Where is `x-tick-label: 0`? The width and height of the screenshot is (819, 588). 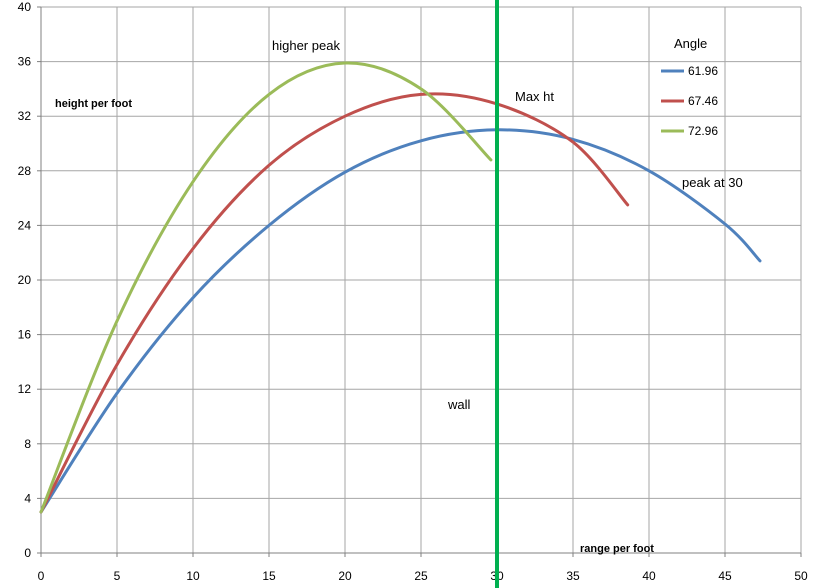 x-tick-label: 0 is located at coordinates (41, 576).